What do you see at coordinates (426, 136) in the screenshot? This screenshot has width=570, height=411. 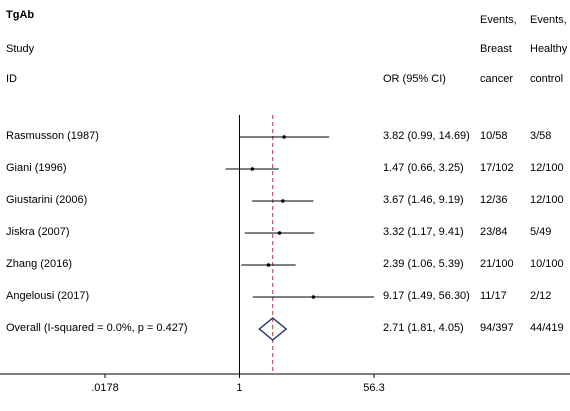 I see `or-ci-text: 3.82 (0.99, 14.69)` at bounding box center [426, 136].